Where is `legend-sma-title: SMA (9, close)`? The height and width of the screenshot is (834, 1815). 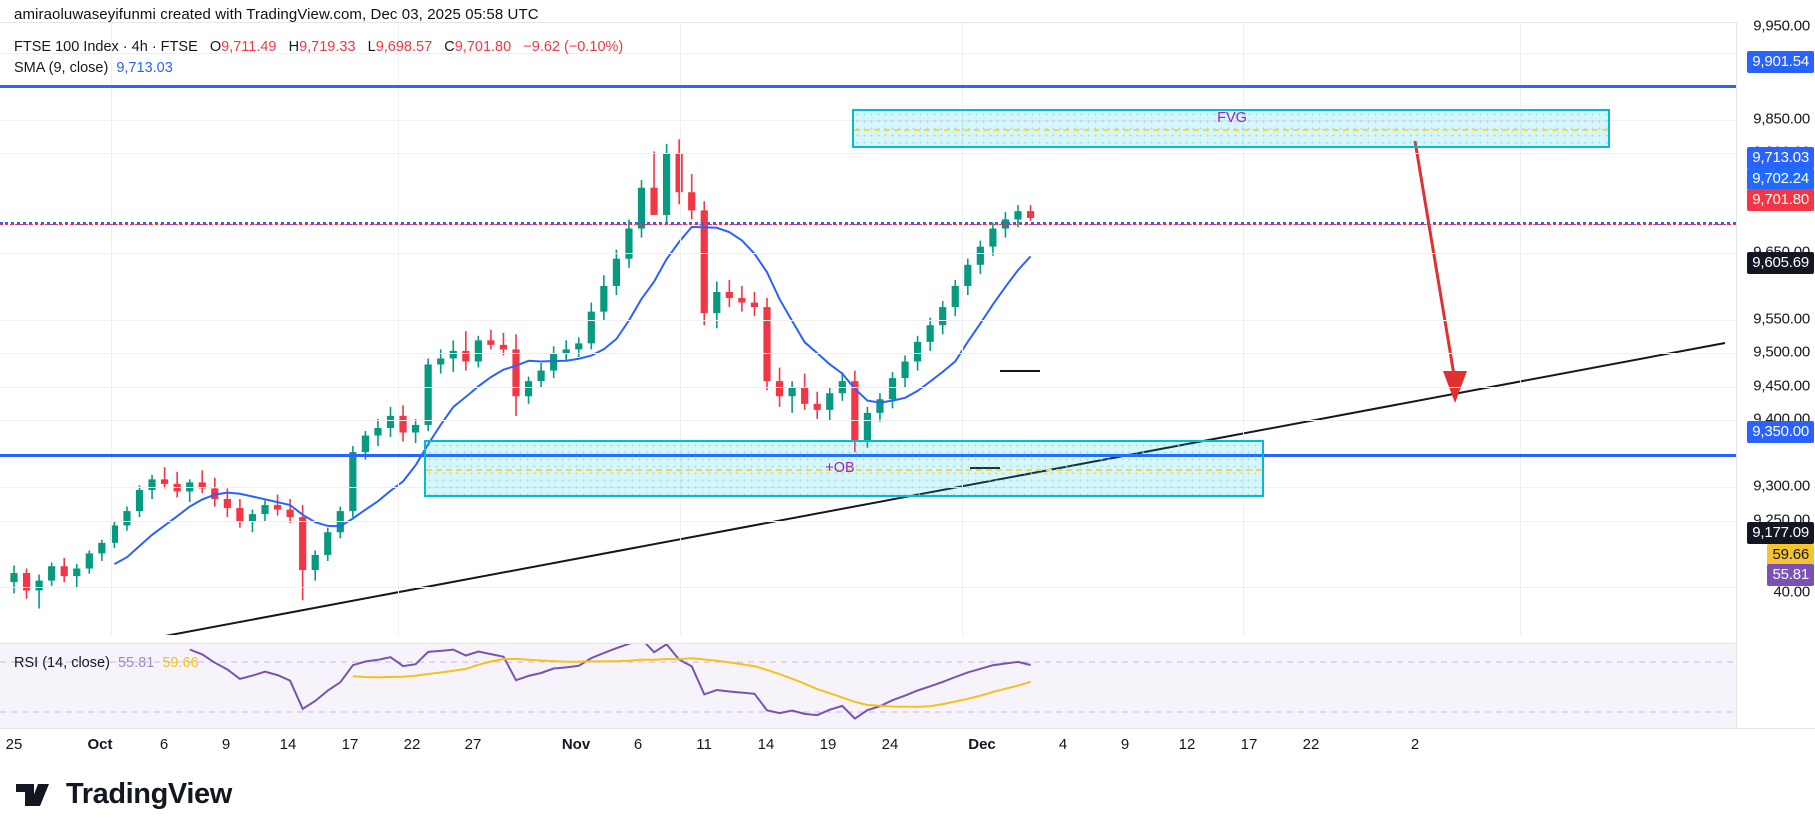 legend-sma-title: SMA (9, close) is located at coordinates (61, 68).